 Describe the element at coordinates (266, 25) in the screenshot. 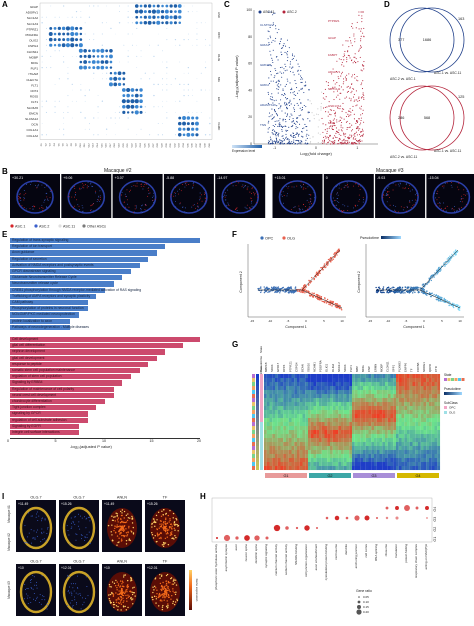

I see `gene-annotation: CLSTN2` at that location.